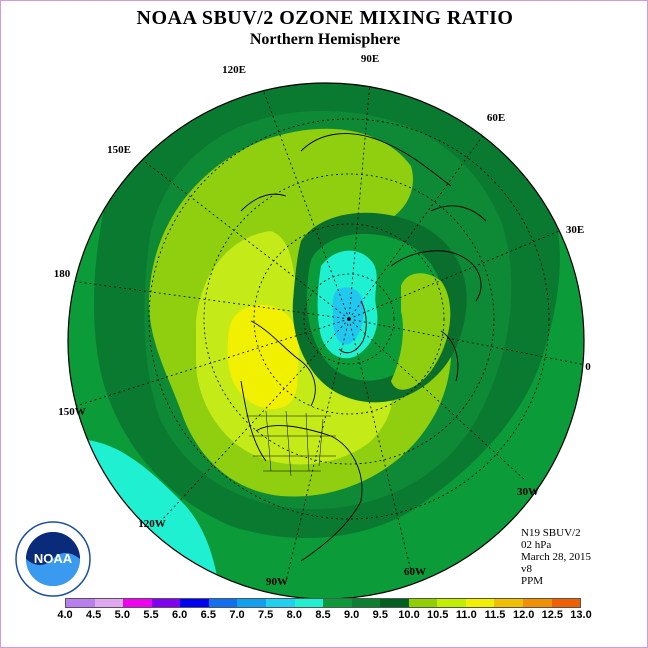  I want to click on field-yellow-core, so click(263, 357).